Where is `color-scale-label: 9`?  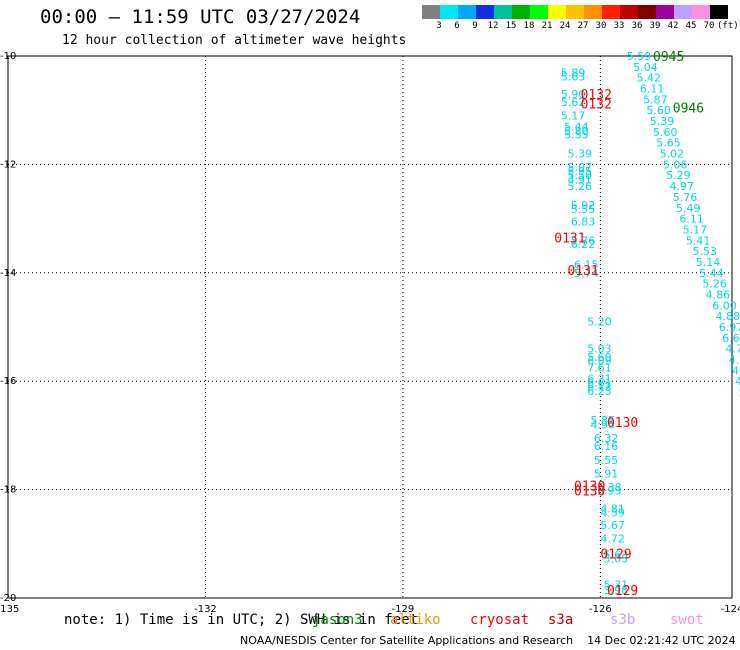 color-scale-label: 9 is located at coordinates (475, 26).